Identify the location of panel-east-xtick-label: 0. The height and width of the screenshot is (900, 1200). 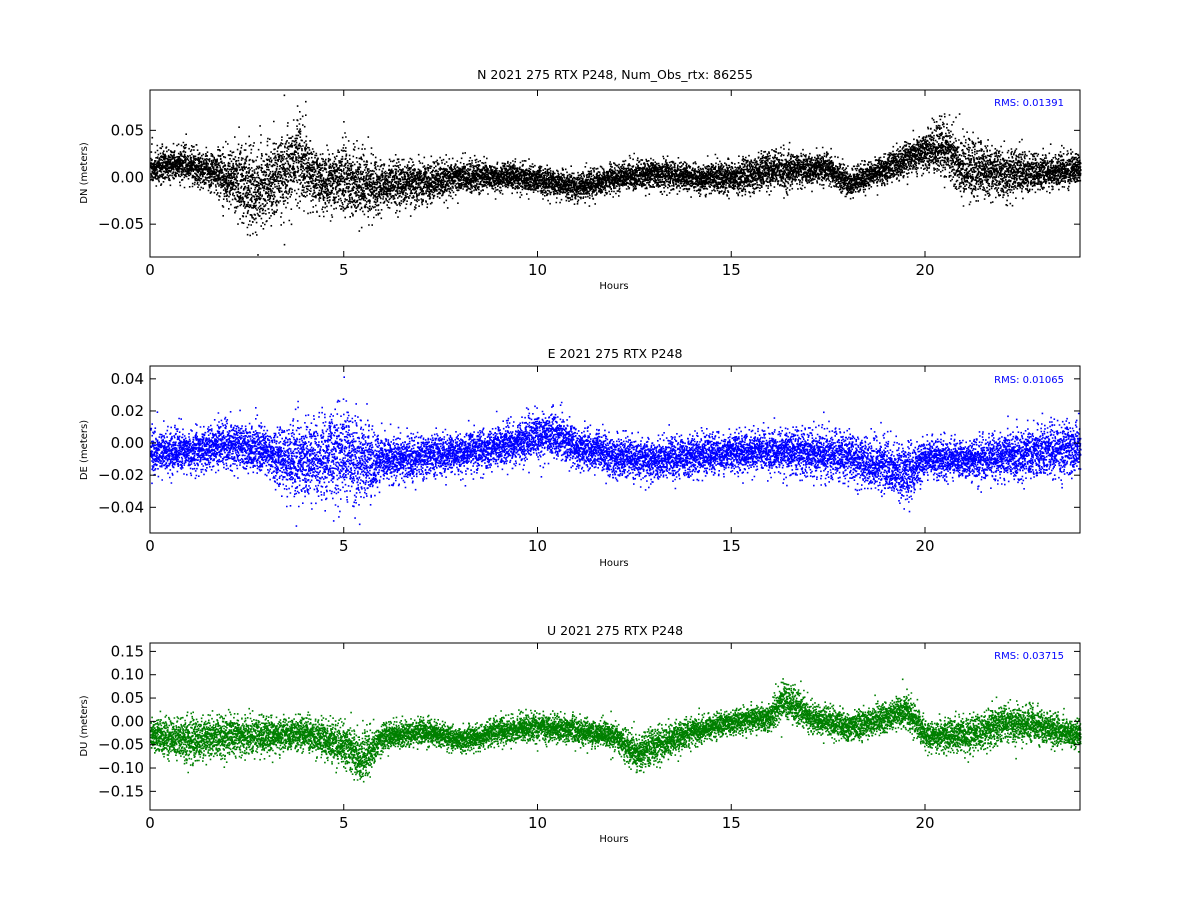
(150, 546).